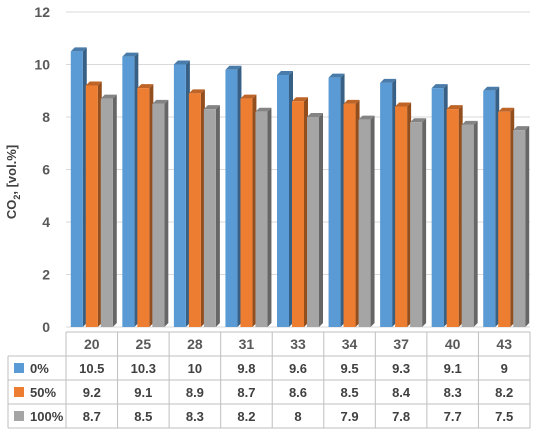 Image resolution: width=550 pixels, height=431 pixels. I want to click on data-label: 8.9, so click(195, 392).